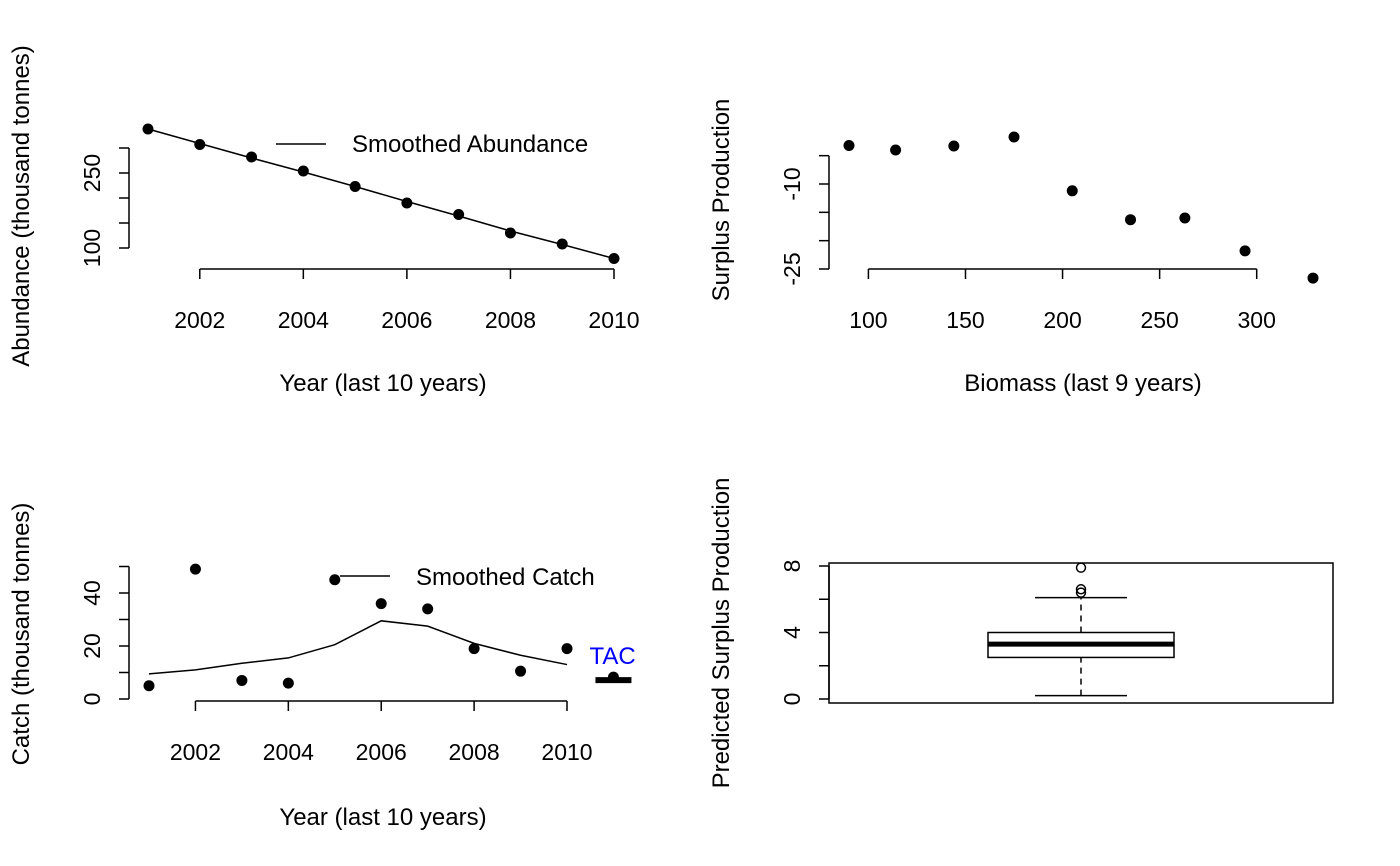 This screenshot has width=1400, height=866. I want to click on catch-smoothed-polyline, so click(358, 647).